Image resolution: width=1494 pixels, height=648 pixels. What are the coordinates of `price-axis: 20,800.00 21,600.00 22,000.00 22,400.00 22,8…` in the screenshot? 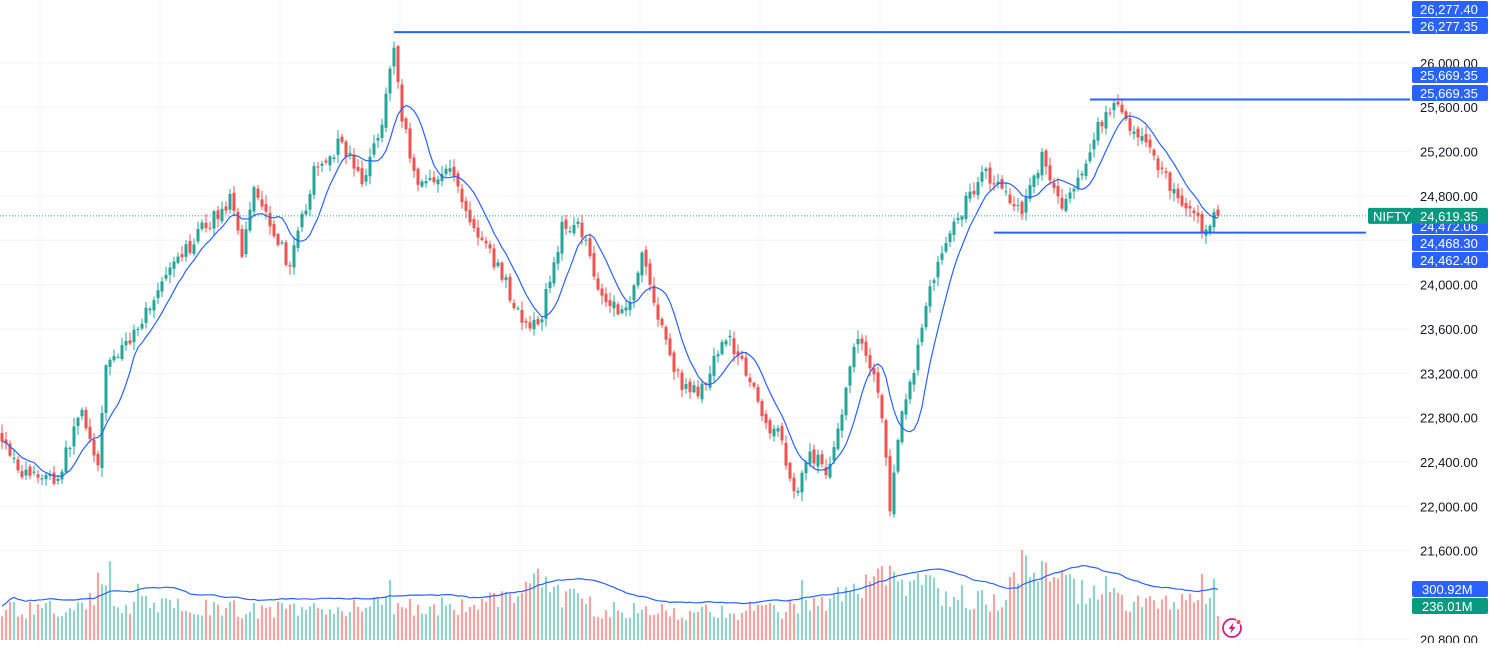 It's located at (1449, 351).